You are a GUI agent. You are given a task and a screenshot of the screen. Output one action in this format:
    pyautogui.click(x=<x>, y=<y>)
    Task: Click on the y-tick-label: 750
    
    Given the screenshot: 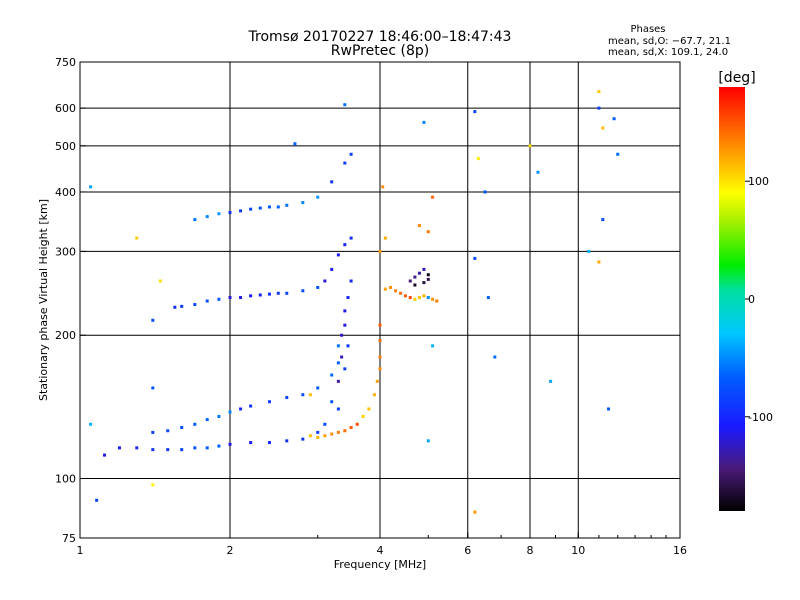 What is the action you would take?
    pyautogui.click(x=65, y=62)
    